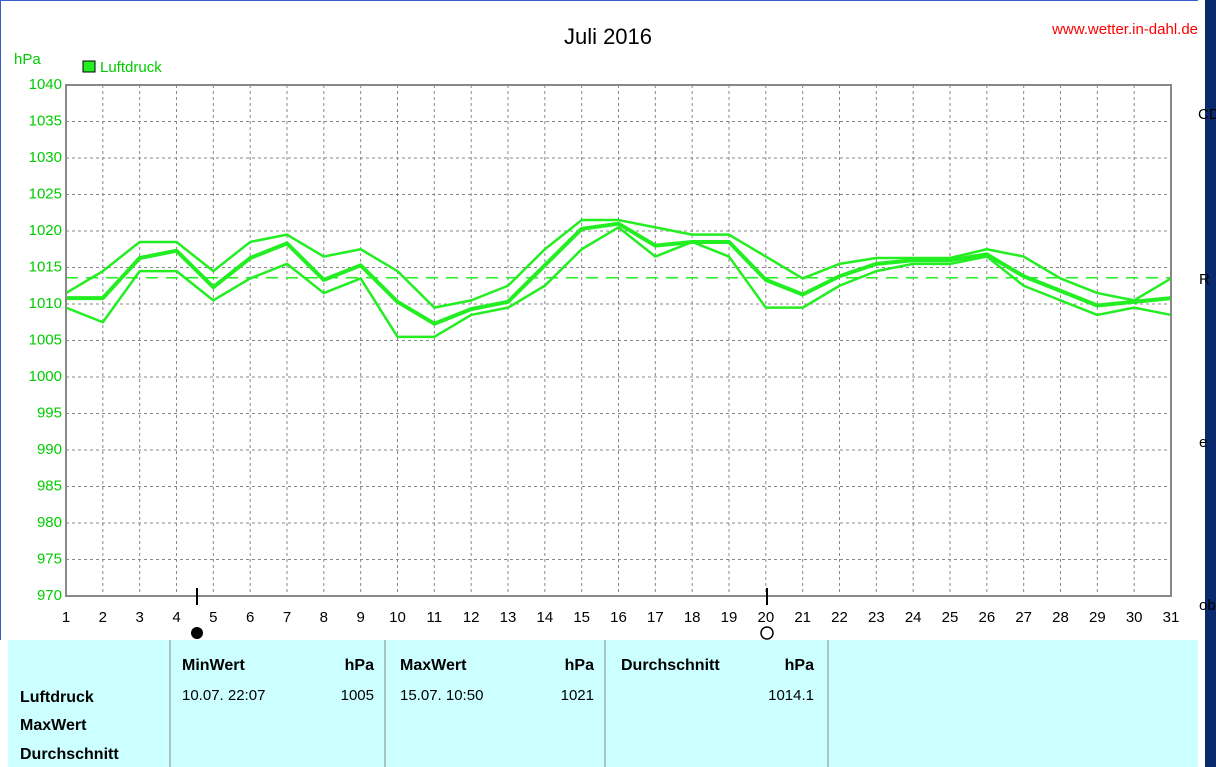 This screenshot has height=767, width=1216. I want to click on x-tick-label: 20, so click(765, 617).